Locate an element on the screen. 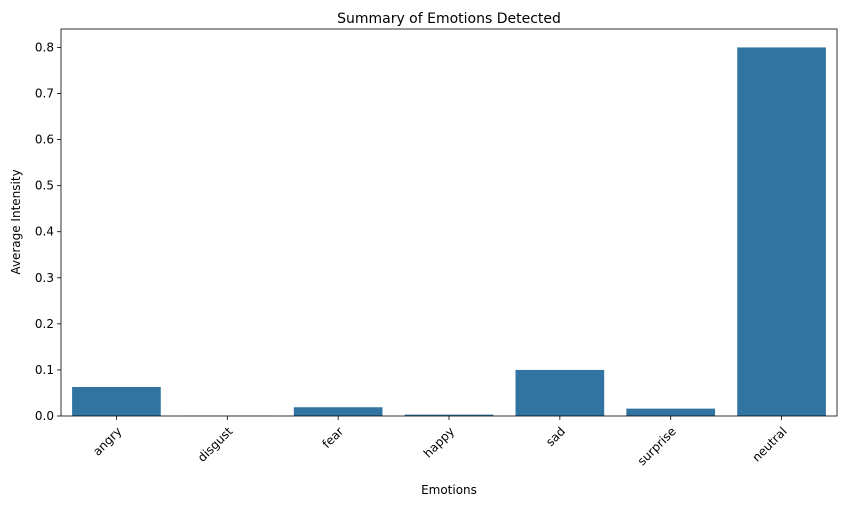 This screenshot has width=846, height=505. x-tick-label-disgust: disgust is located at coordinates (215, 444).